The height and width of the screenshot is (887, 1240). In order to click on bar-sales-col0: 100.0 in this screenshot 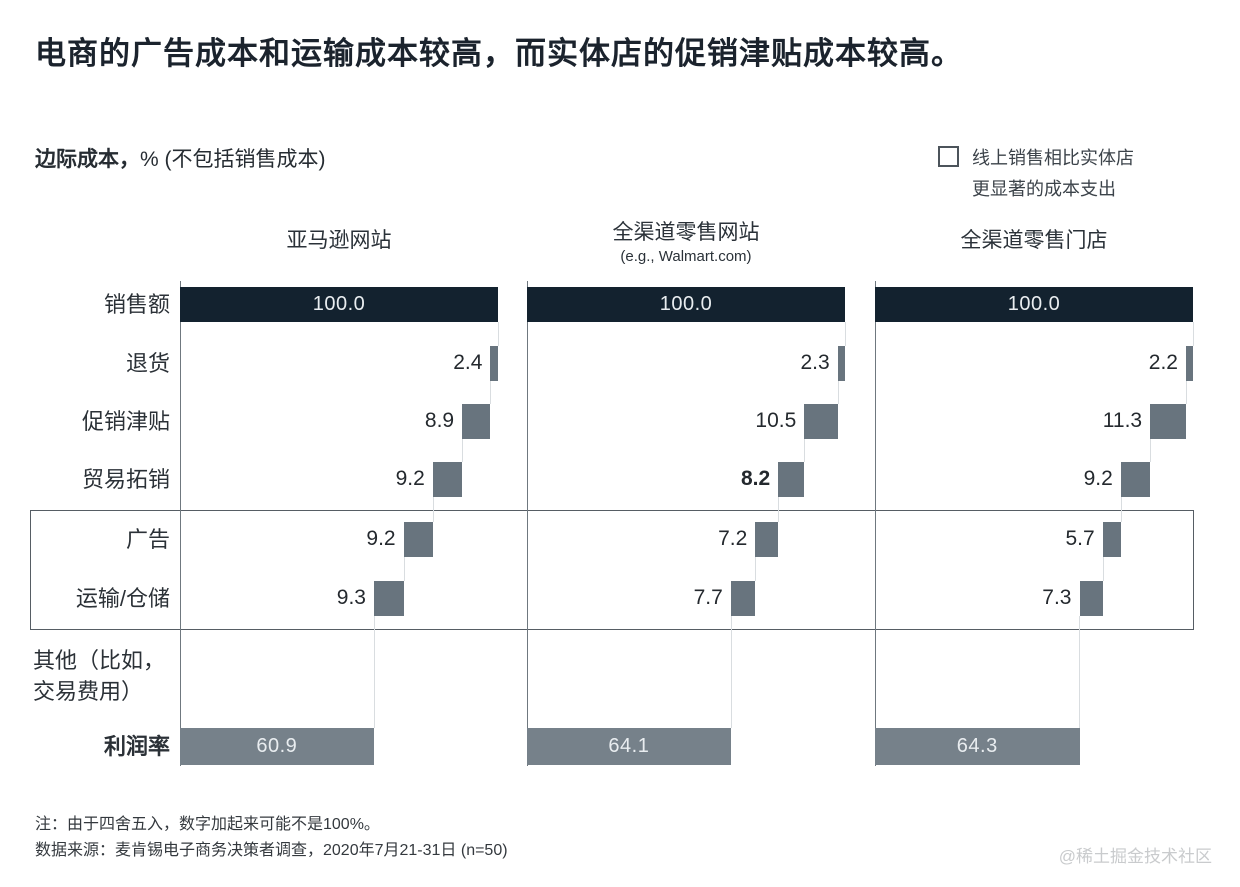, I will do `click(339, 304)`.